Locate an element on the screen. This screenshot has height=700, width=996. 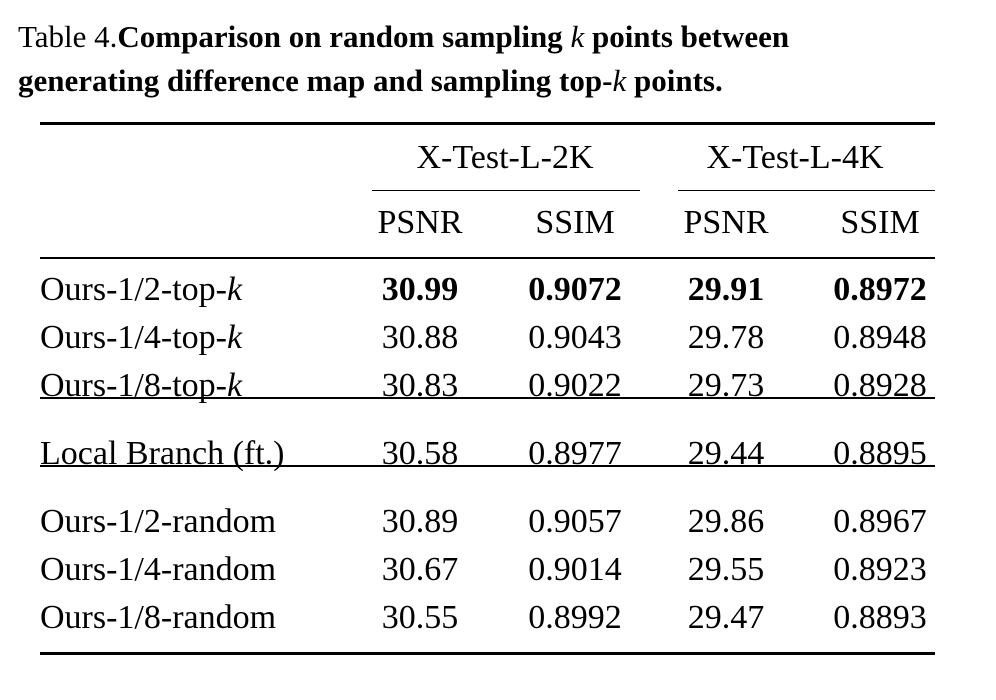
cell-value: 0.9043 is located at coordinates (575, 337).